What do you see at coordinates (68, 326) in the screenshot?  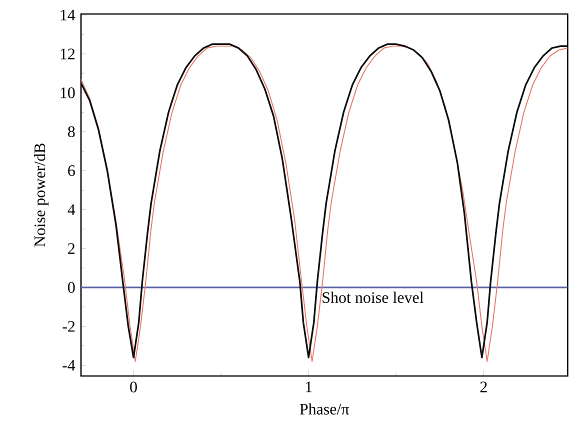 I see `y-tick-label: -2` at bounding box center [68, 326].